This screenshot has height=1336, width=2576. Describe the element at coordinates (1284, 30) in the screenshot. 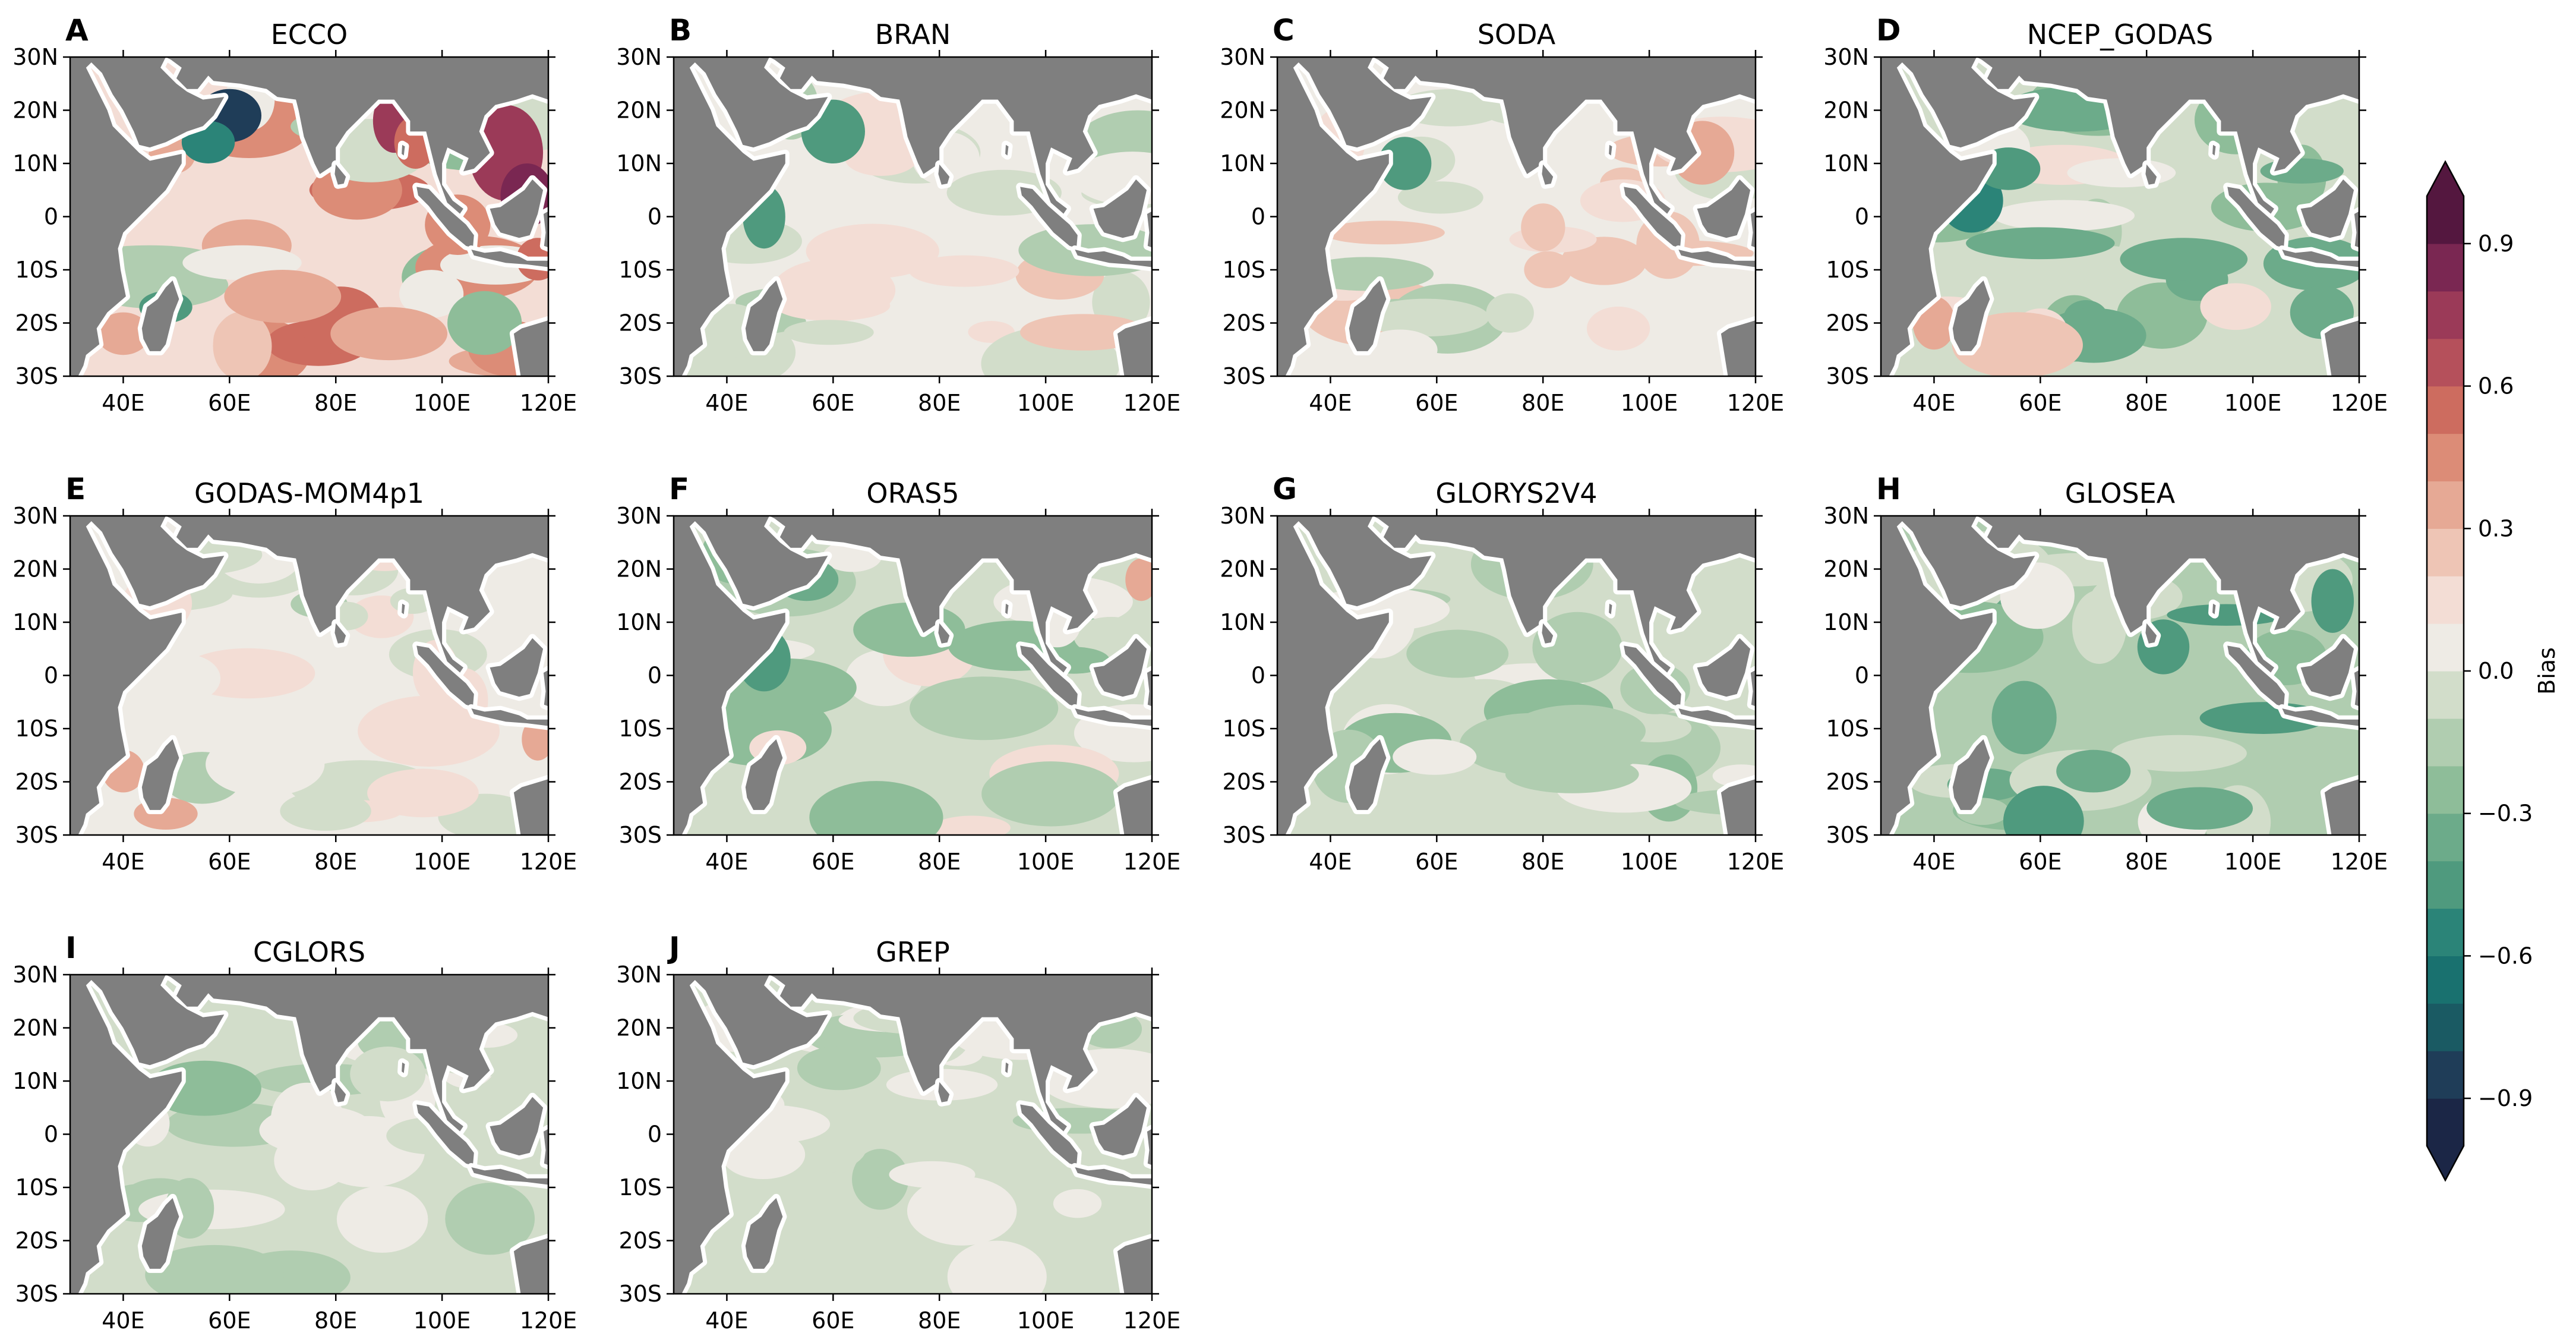

I see `panel-letter: C` at that location.